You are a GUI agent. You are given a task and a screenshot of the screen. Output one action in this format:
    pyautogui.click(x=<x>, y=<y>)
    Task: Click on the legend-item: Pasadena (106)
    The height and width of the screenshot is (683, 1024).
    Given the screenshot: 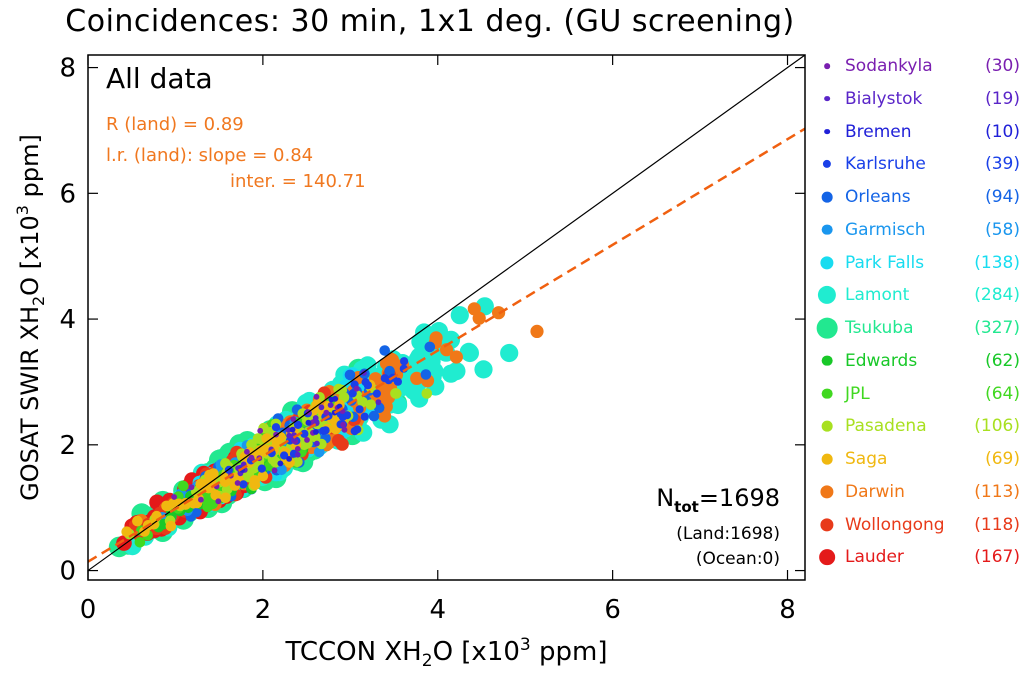 What is the action you would take?
    pyautogui.click(x=917, y=426)
    